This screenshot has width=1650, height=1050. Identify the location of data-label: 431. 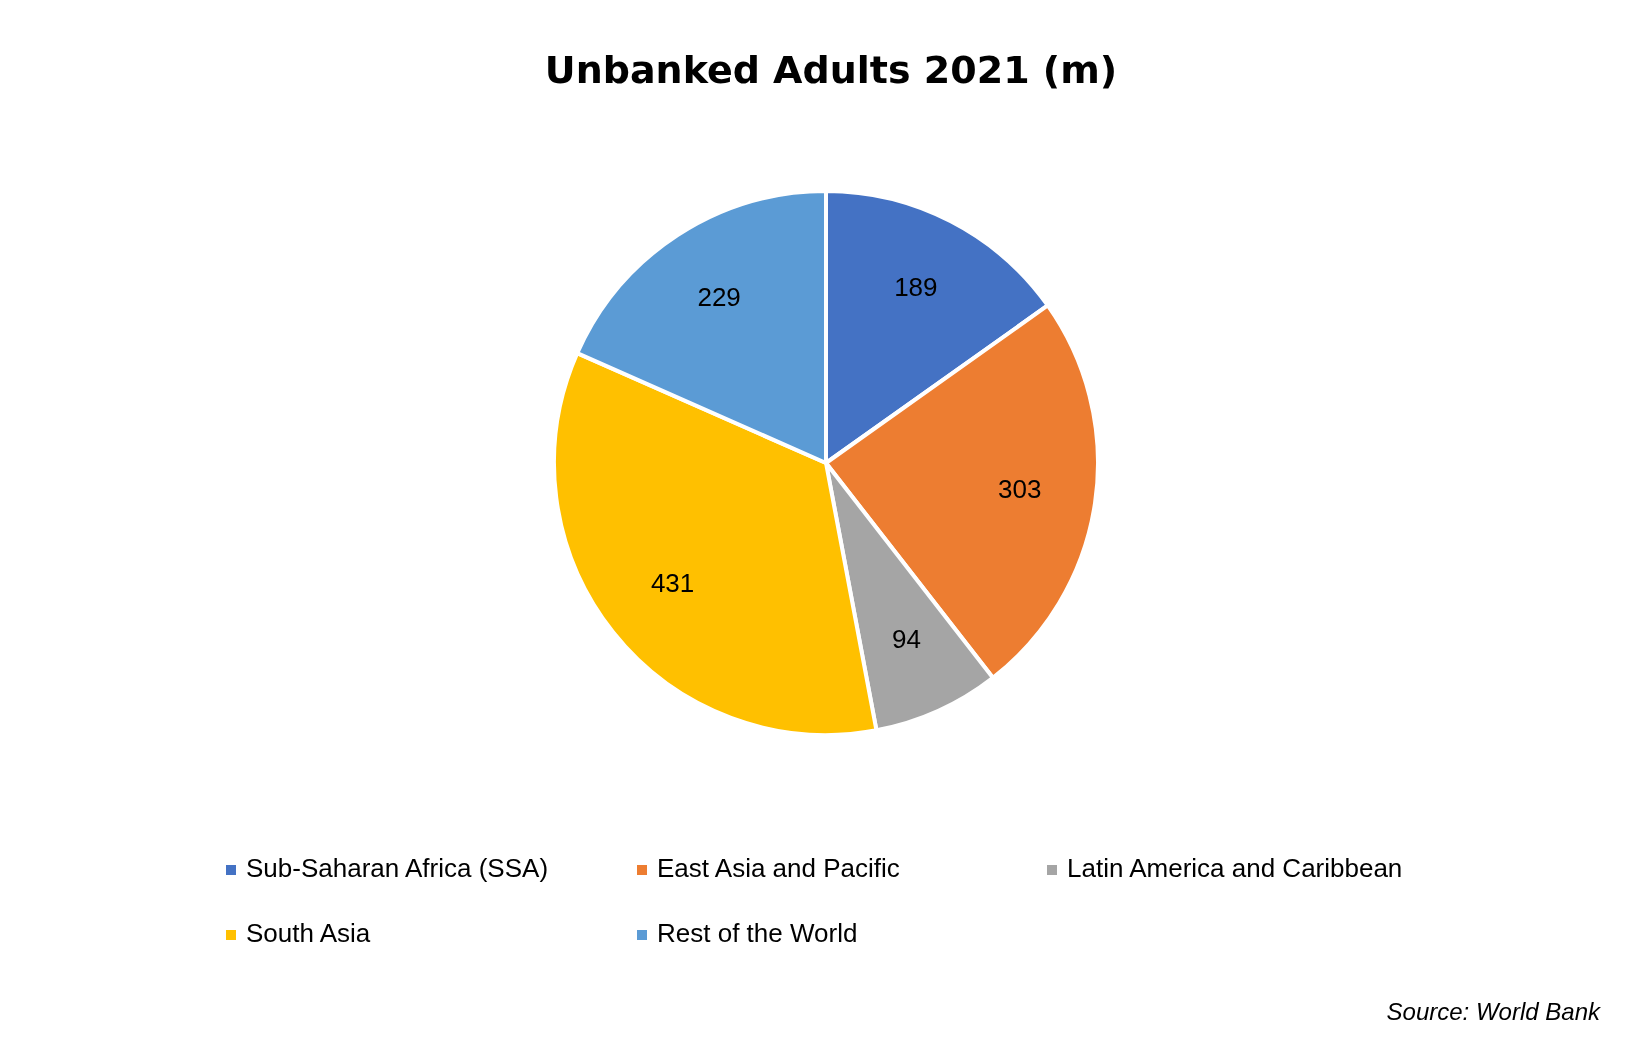
(672, 582).